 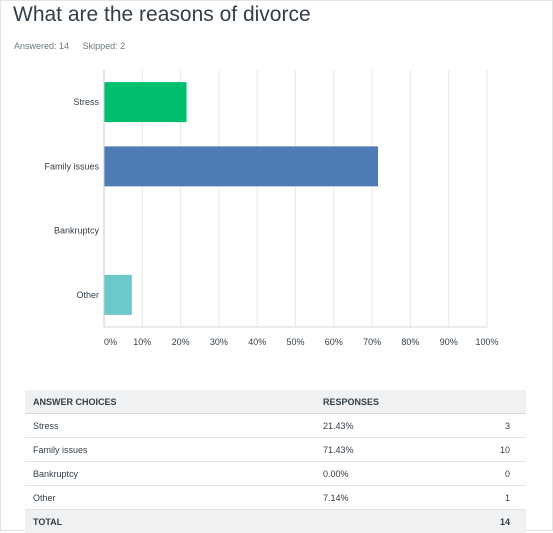 What do you see at coordinates (77, 231) in the screenshot?
I see `category-label: Bankruptcy` at bounding box center [77, 231].